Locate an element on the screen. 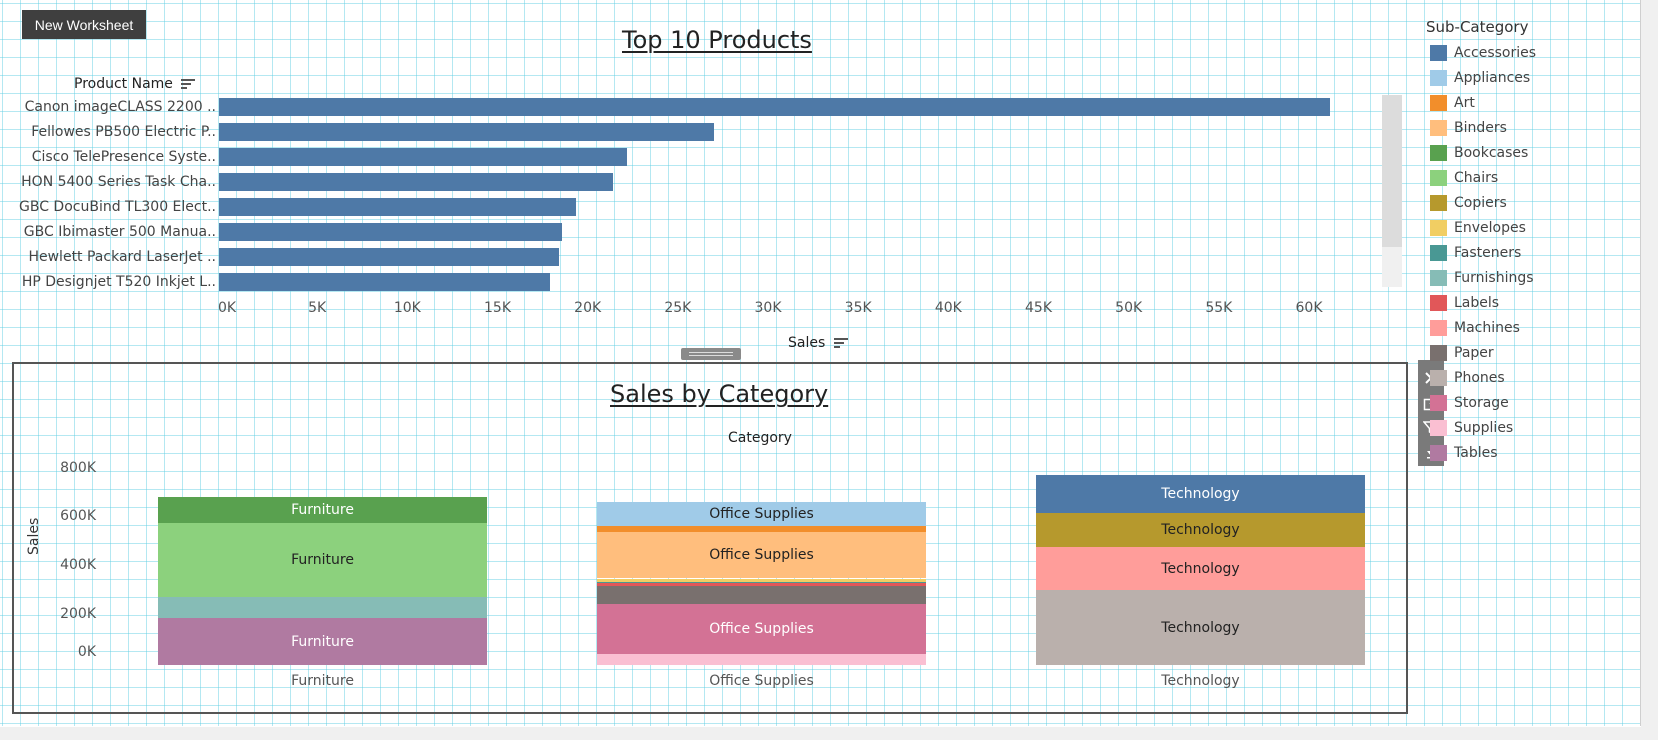  category-axis-label: Furniture is located at coordinates (322, 681).